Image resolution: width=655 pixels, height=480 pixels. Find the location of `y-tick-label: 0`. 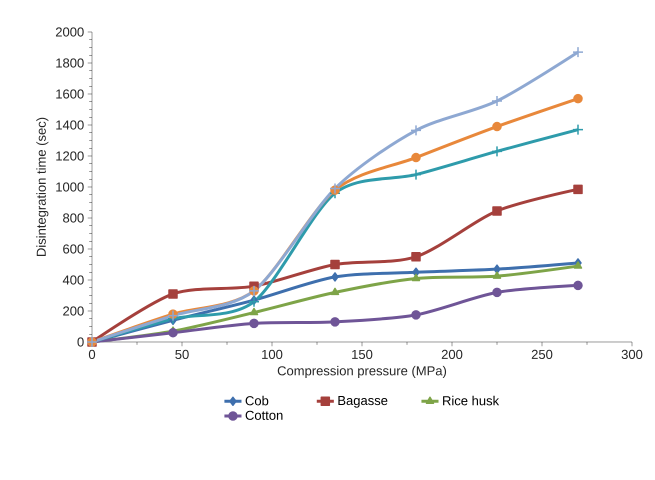

y-tick-label: 0 is located at coordinates (80, 342).